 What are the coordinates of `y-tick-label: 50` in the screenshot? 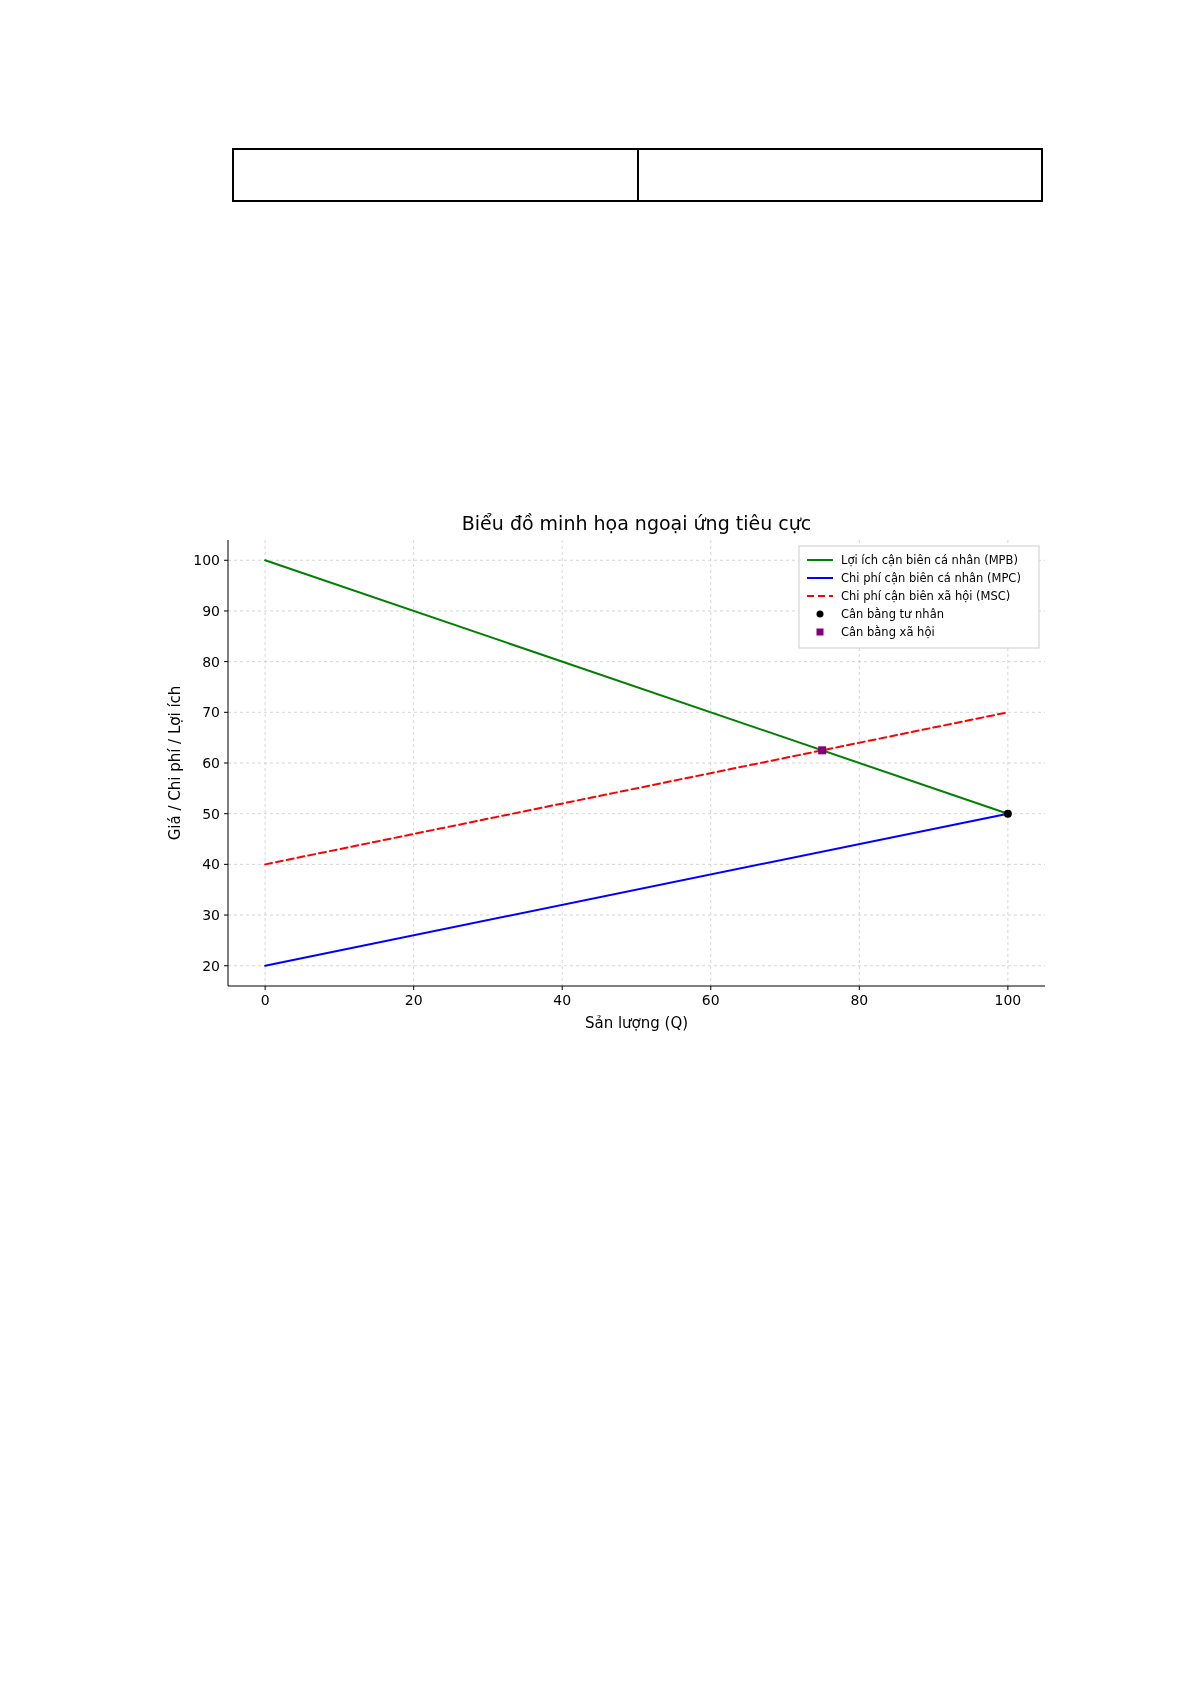 It's located at (211, 813).